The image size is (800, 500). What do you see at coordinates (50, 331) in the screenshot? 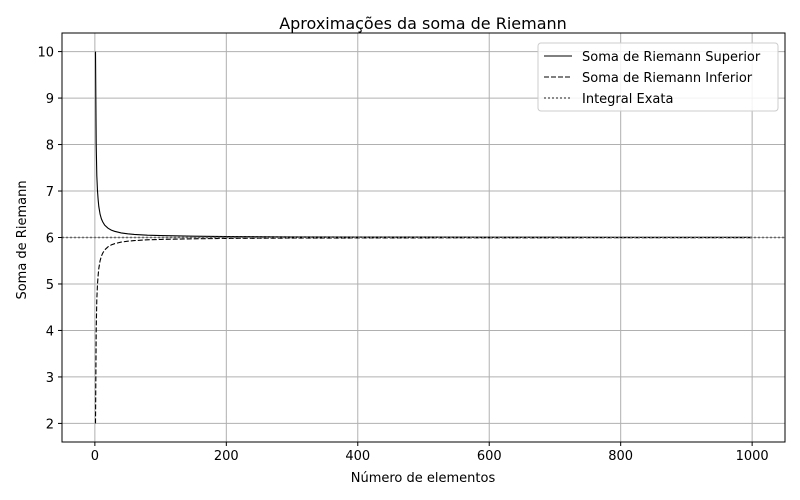
I see `y-tick-label: 4` at bounding box center [50, 331].